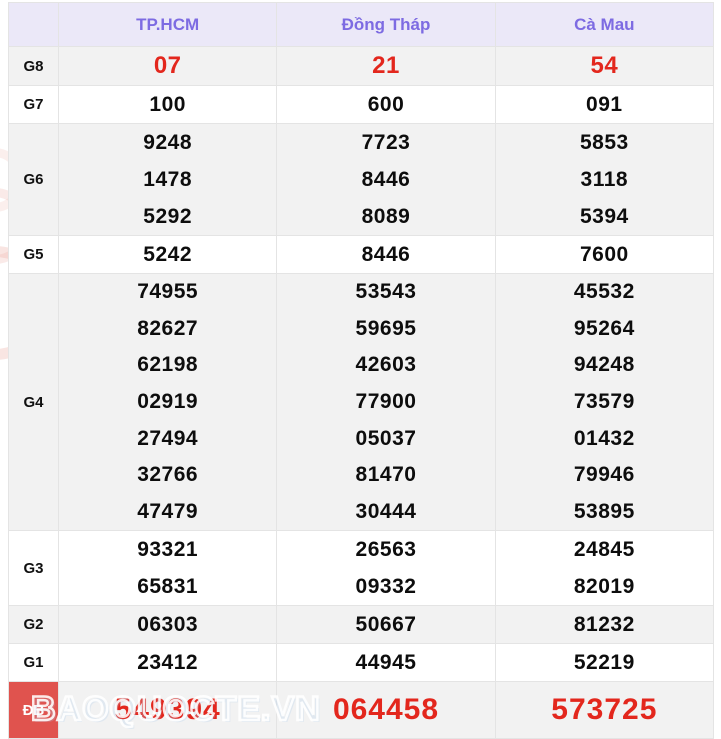 This screenshot has height=739, width=721. I want to click on prize-number: 53895, so click(604, 511).